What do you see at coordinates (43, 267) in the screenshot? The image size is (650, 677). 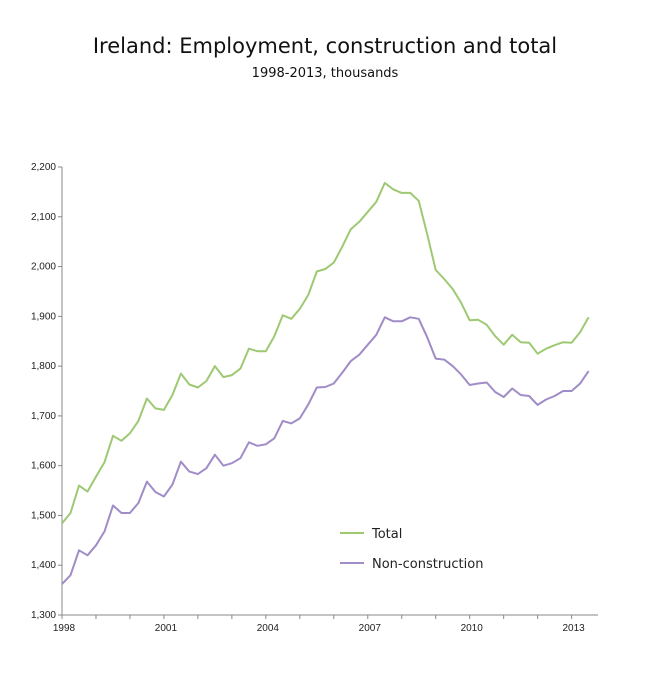 I see `y-tick-label: 2,000` at bounding box center [43, 267].